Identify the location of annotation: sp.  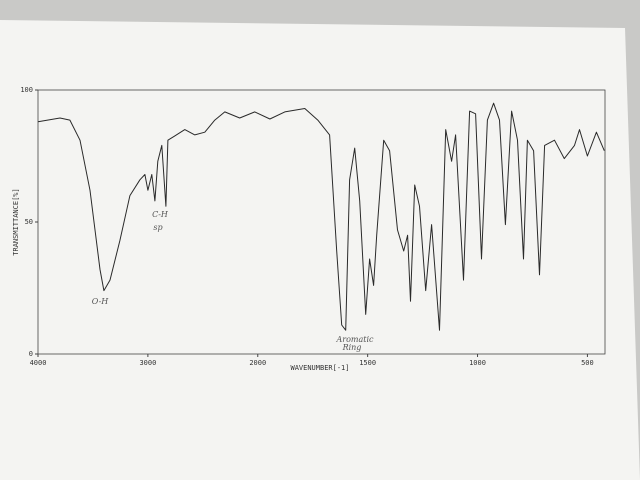
(157, 227).